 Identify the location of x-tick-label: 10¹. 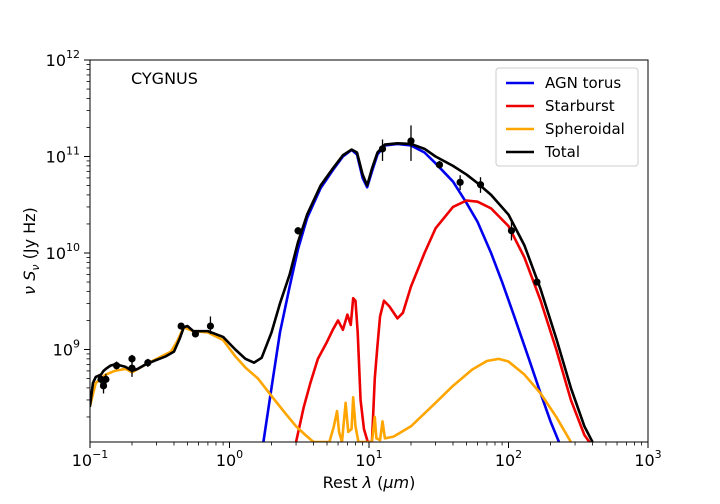
(368, 459).